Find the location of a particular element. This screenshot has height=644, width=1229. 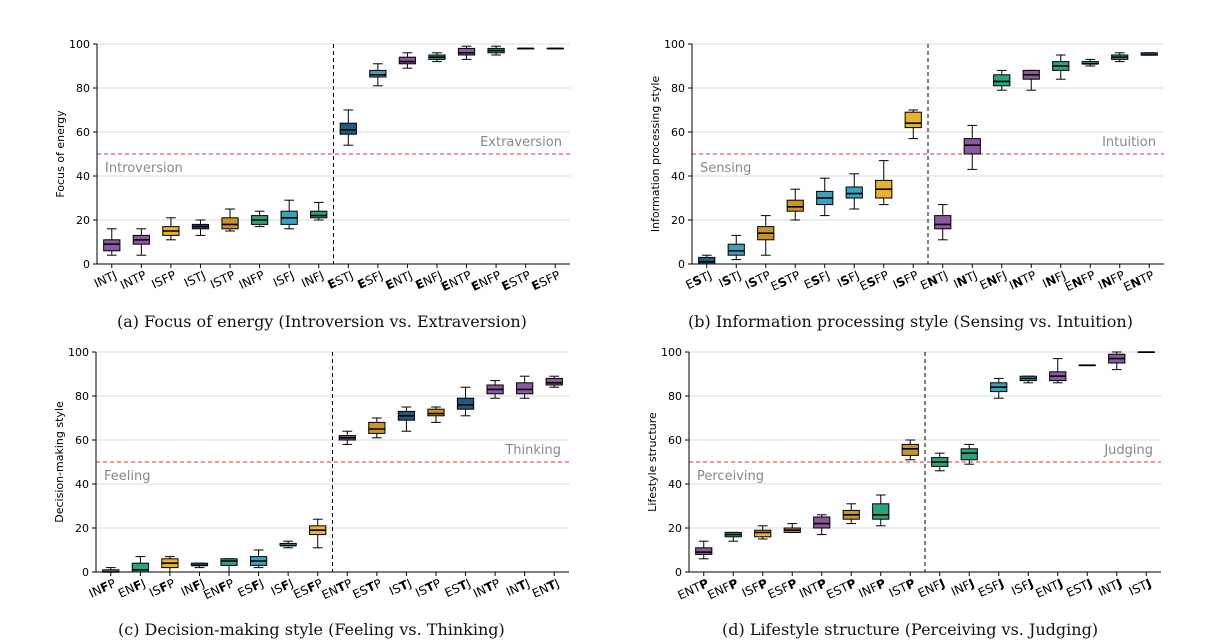

x-tick-label: ENFJ is located at coordinates (993, 280).